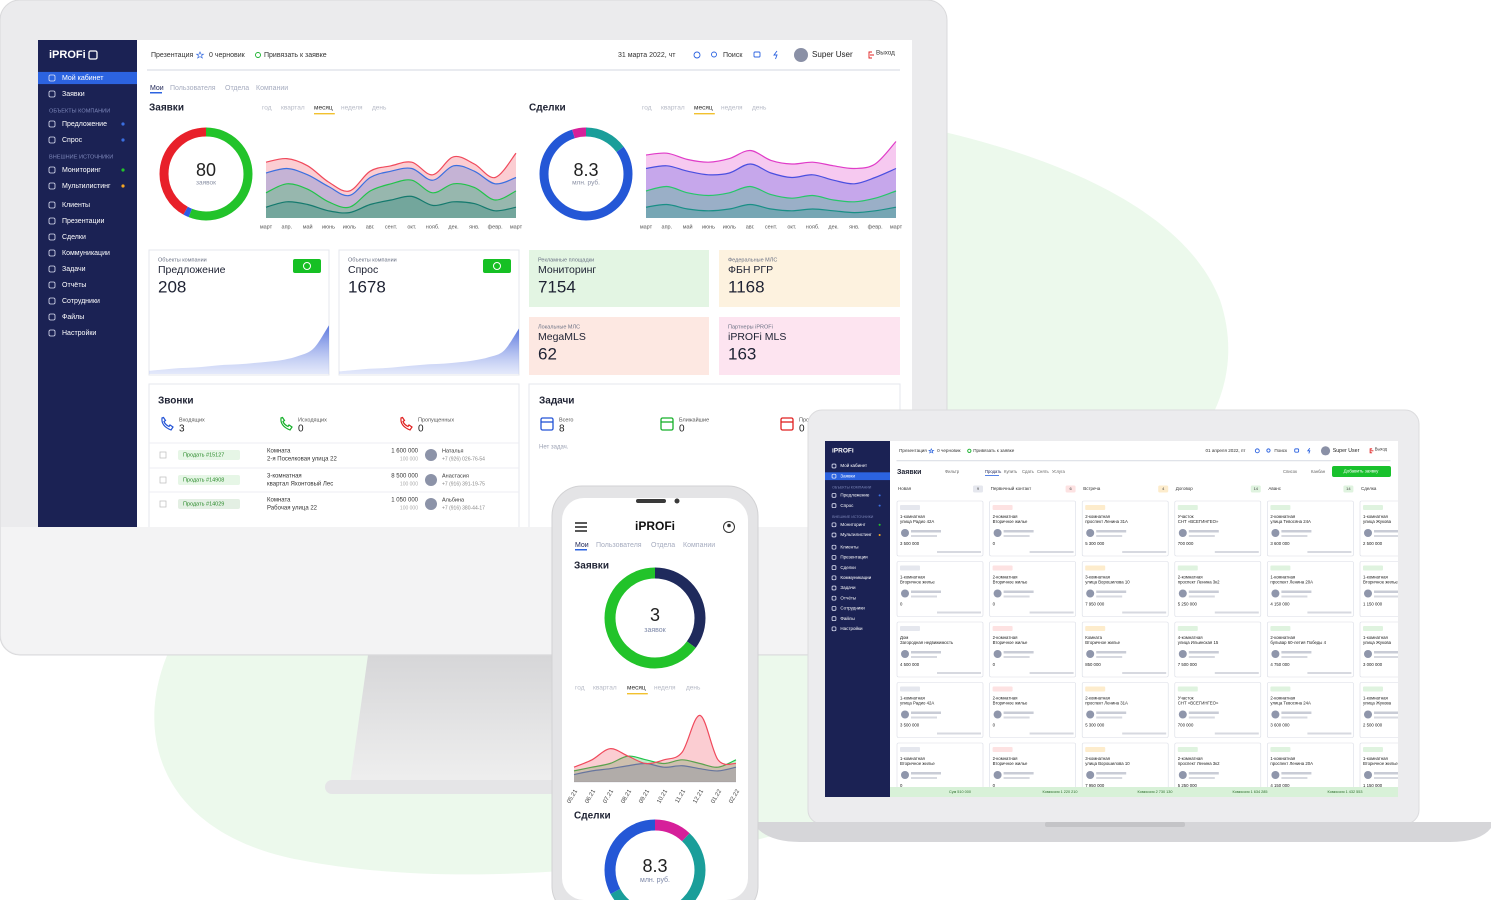 The width and height of the screenshot is (1491, 900). What do you see at coordinates (952, 471) in the screenshot?
I see `filter: Фильтр` at bounding box center [952, 471].